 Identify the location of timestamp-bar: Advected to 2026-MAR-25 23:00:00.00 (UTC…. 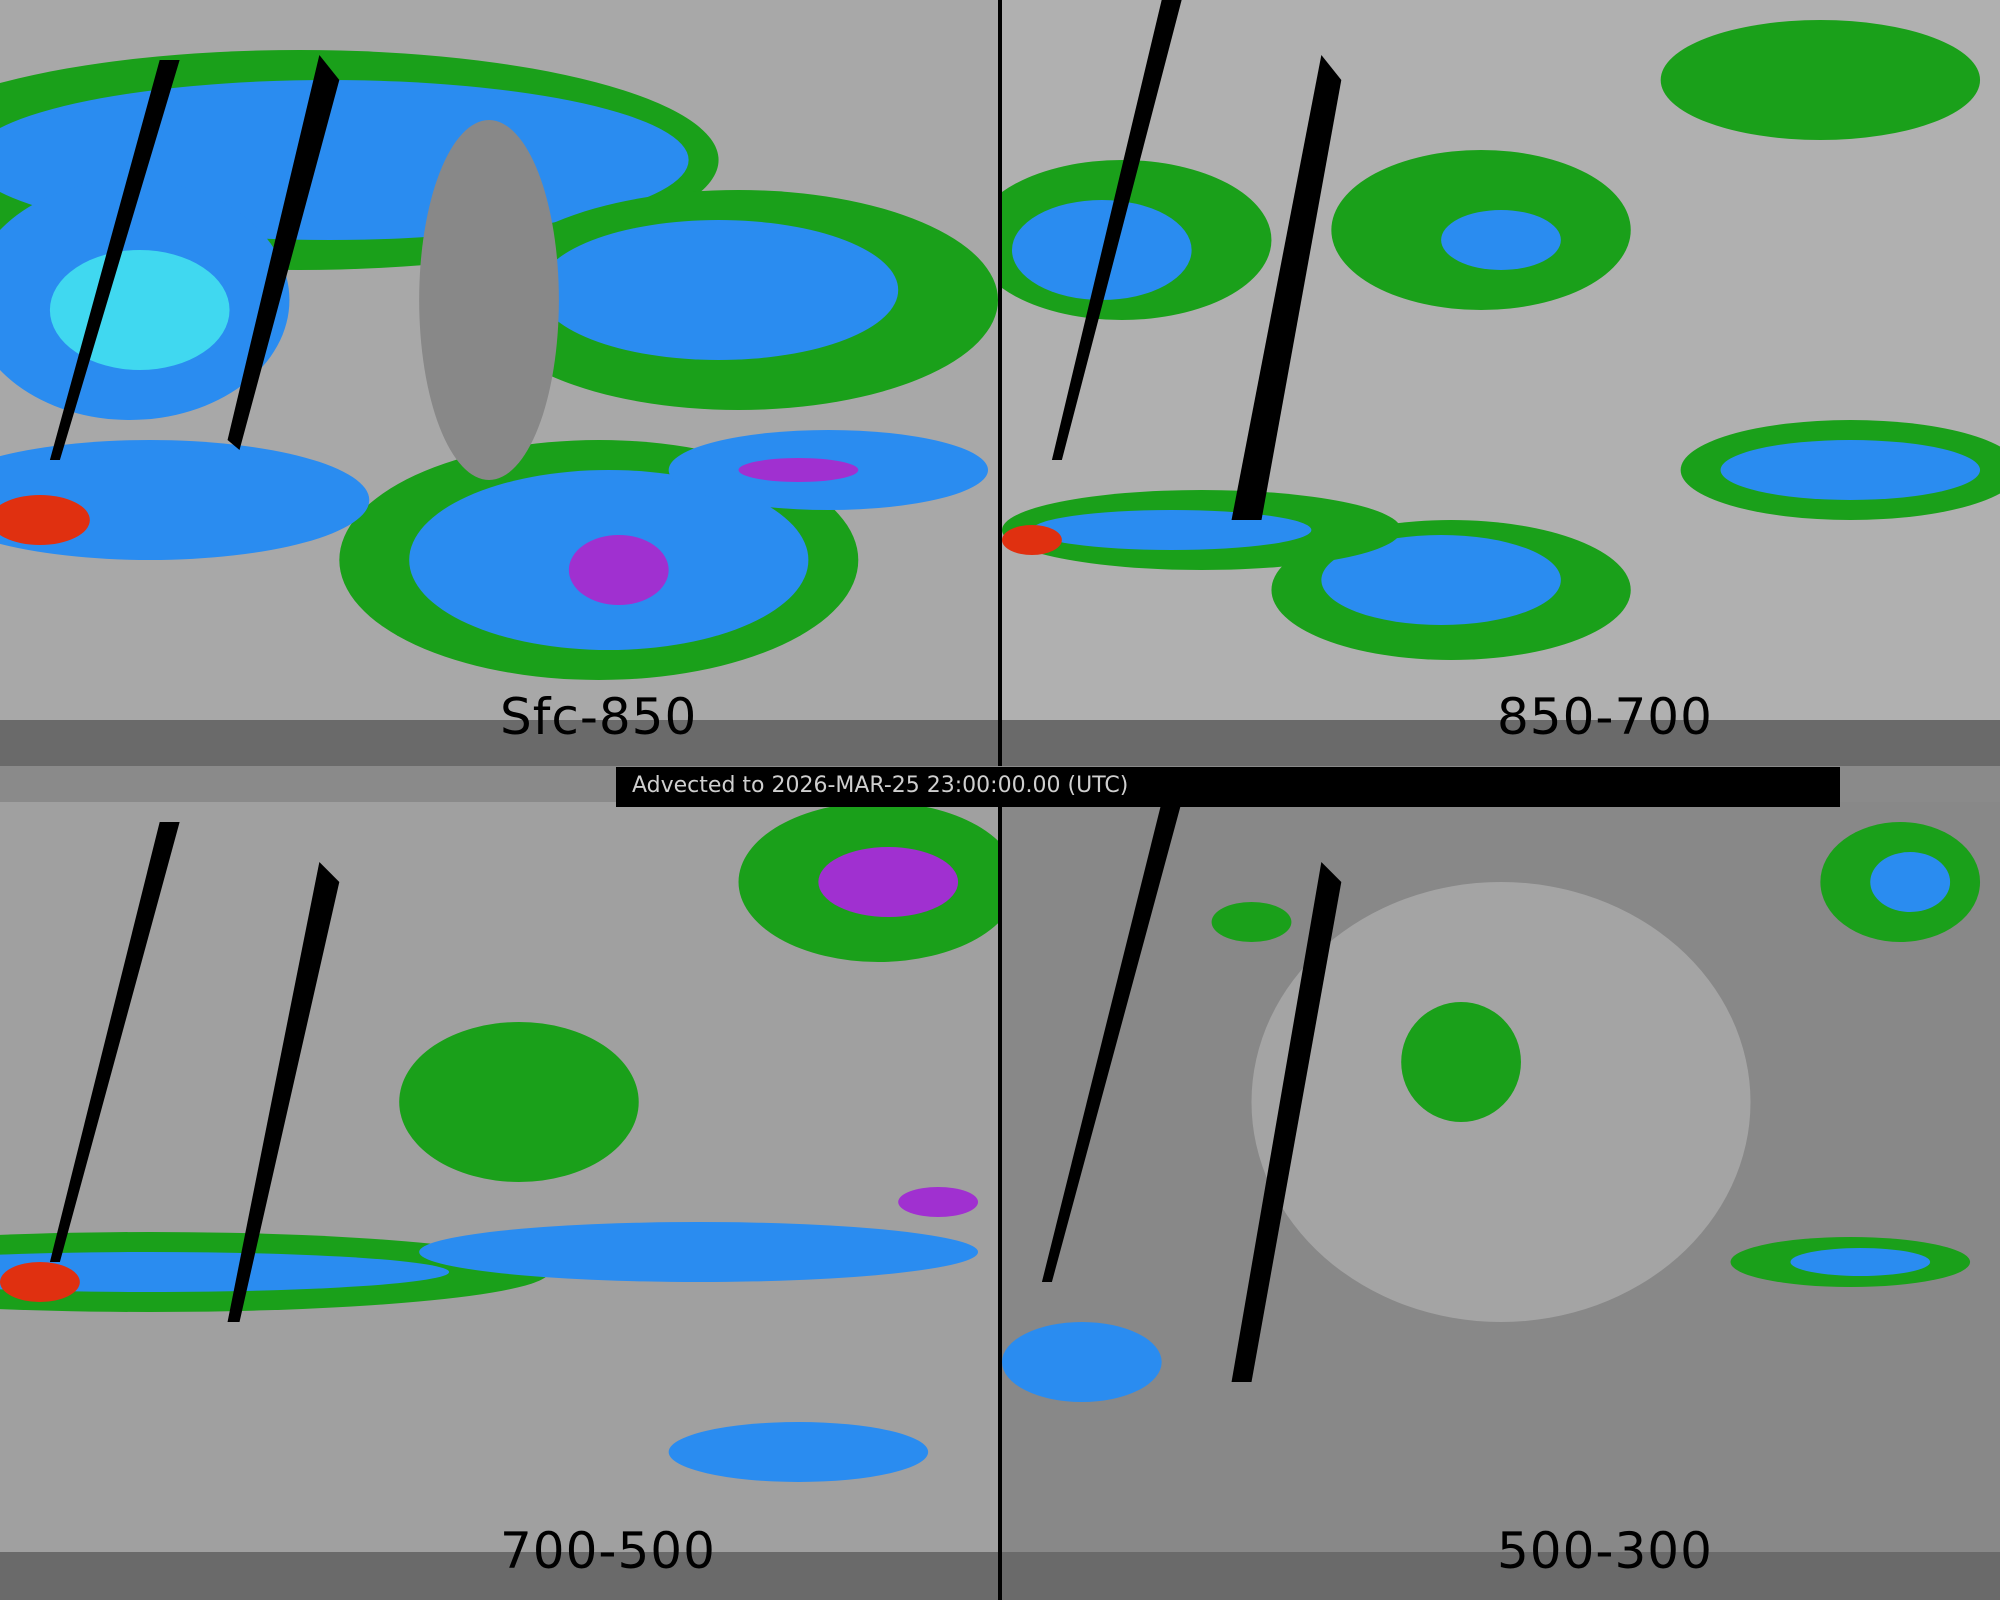
(1228, 787).